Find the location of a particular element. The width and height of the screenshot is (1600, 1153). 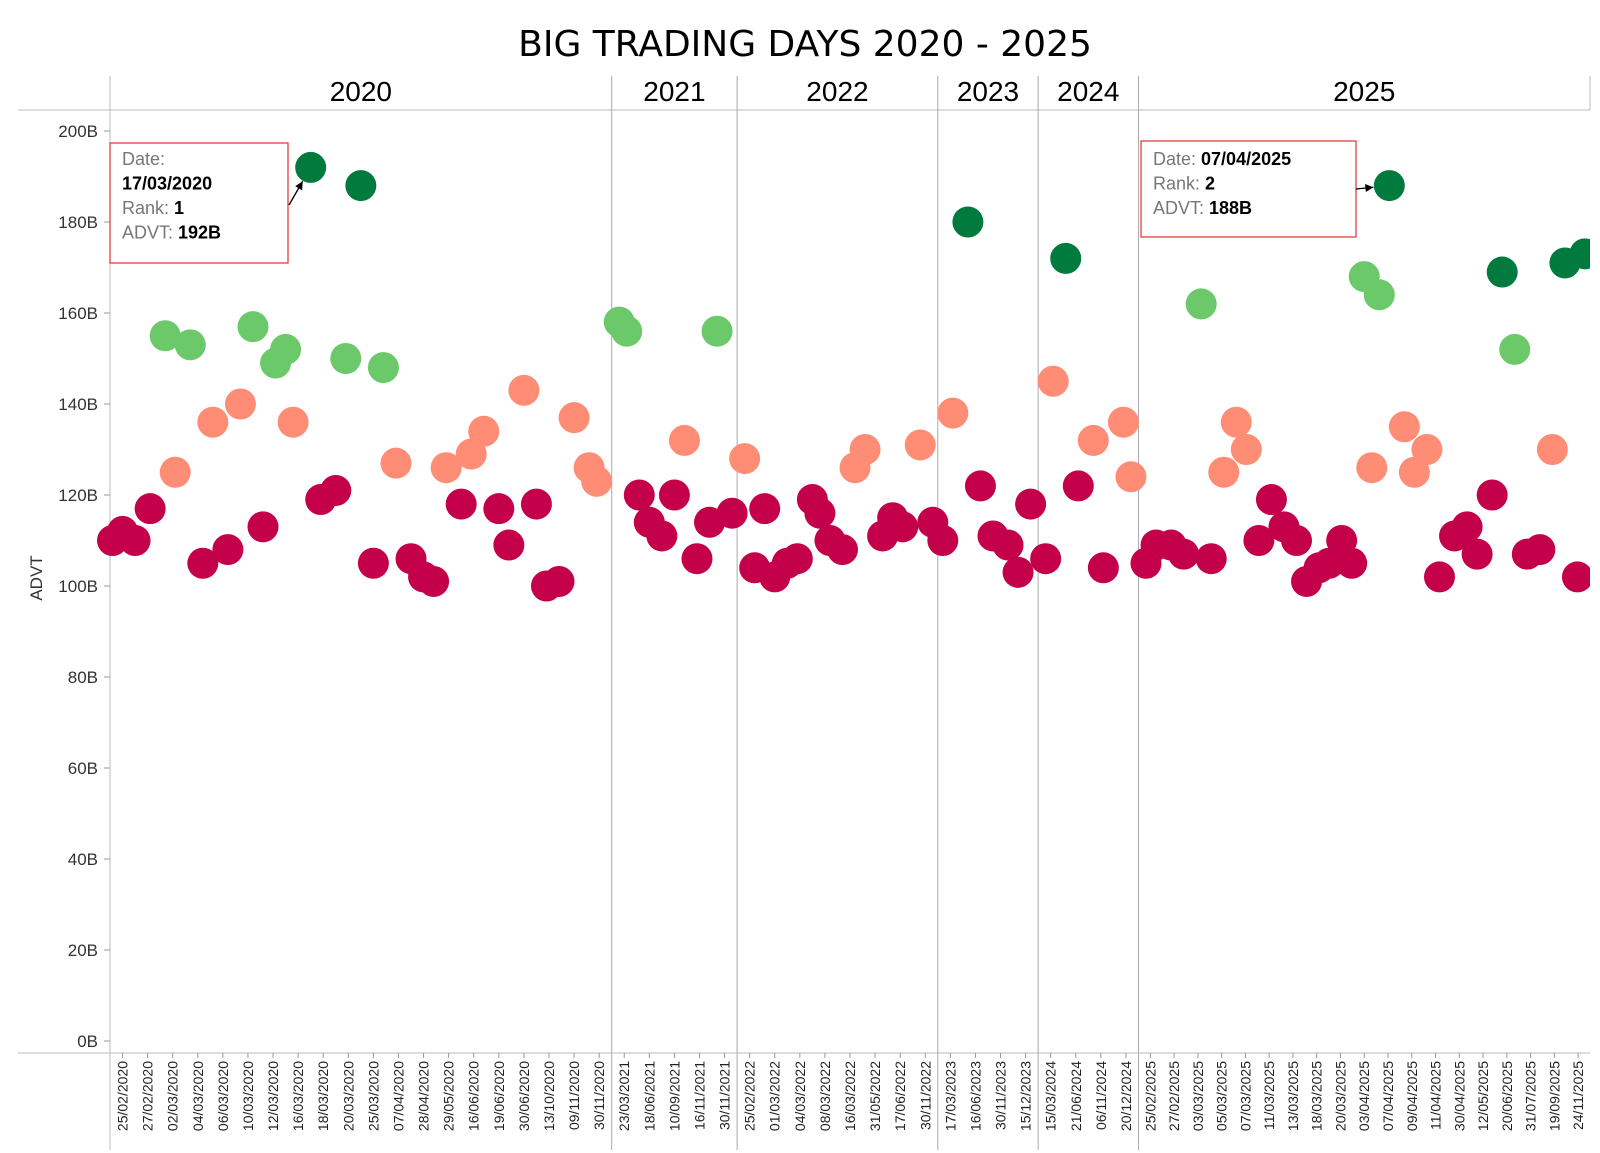

x-tick-label: 30/04/2025 is located at coordinates (1459, 1096).